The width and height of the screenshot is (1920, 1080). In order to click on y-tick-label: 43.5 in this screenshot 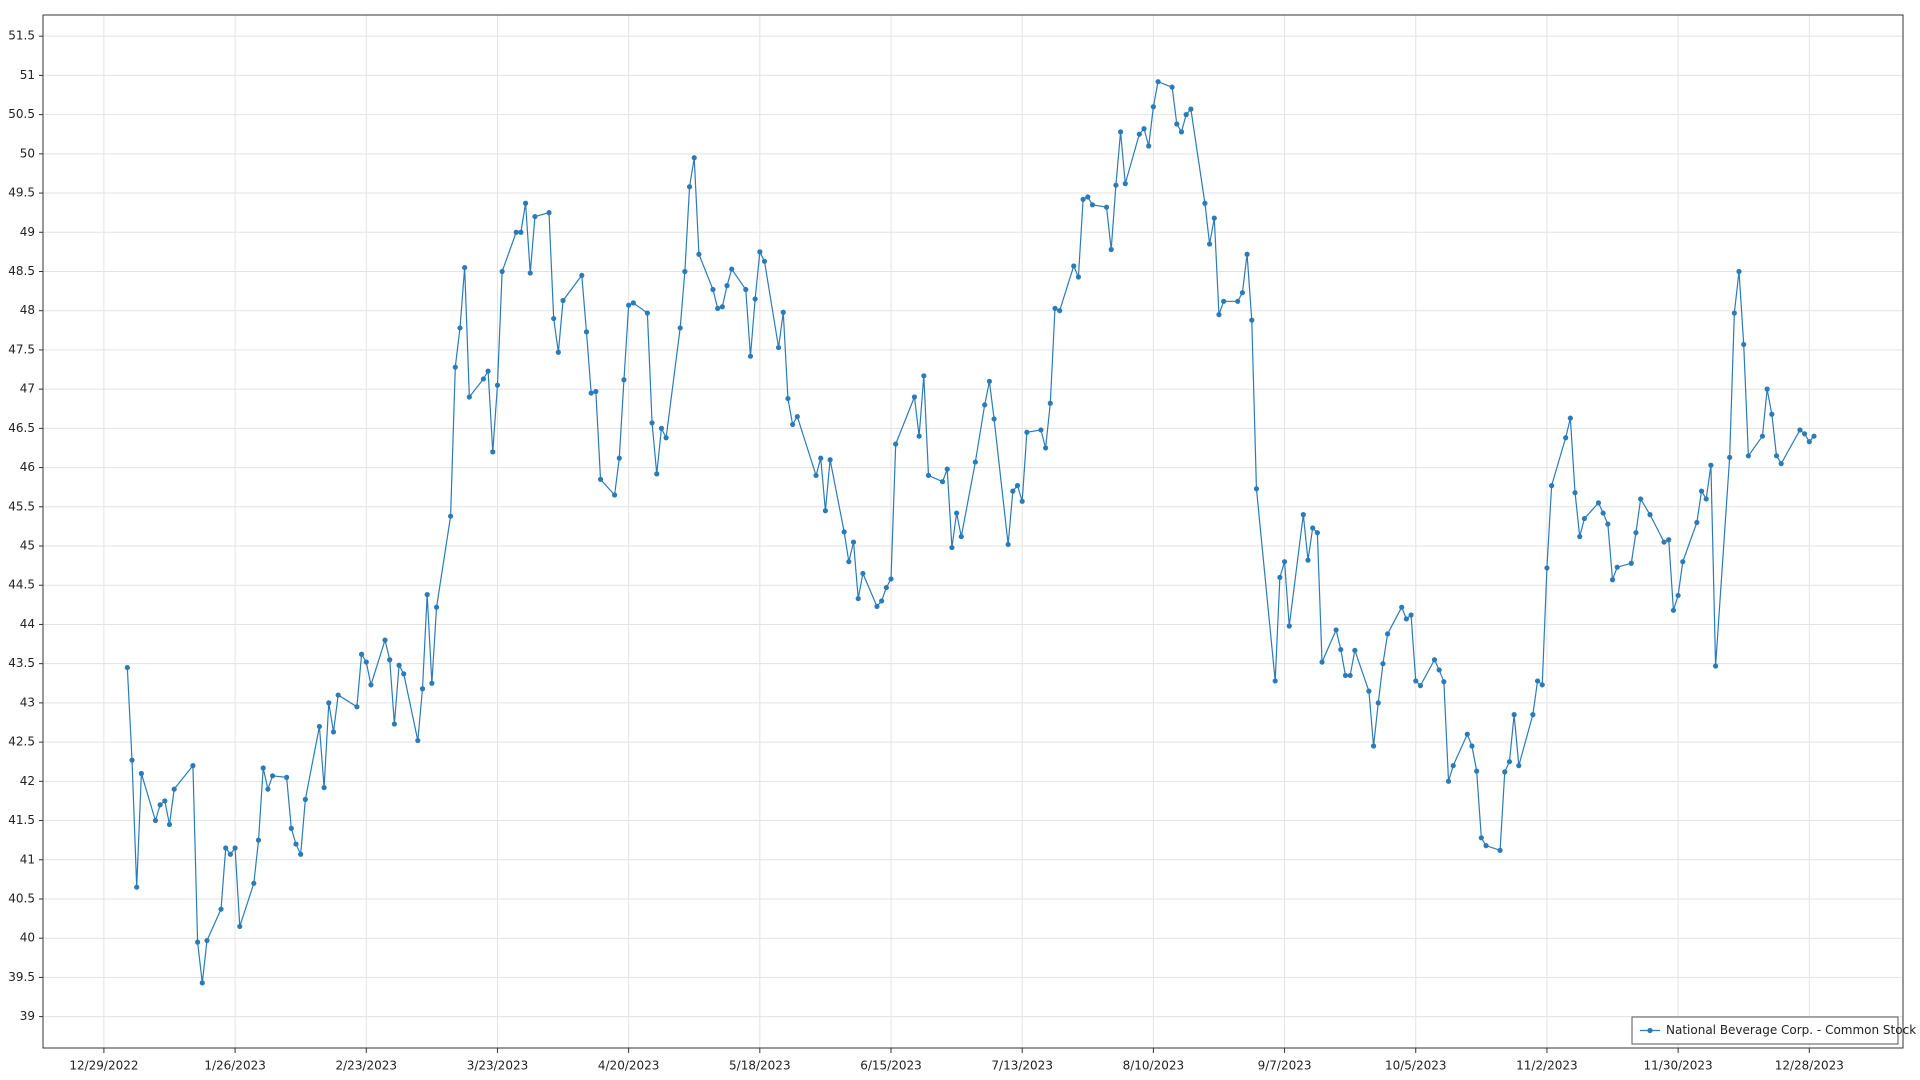, I will do `click(21, 663)`.